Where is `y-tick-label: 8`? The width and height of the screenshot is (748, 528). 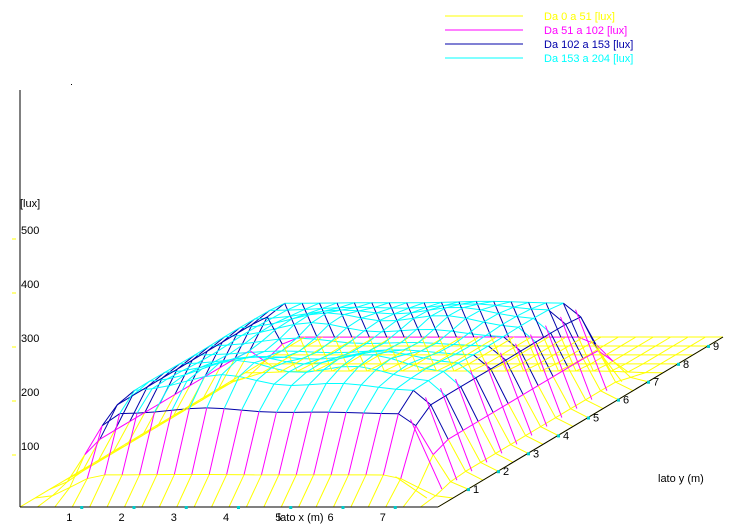
y-tick-label: 8 is located at coordinates (686, 365).